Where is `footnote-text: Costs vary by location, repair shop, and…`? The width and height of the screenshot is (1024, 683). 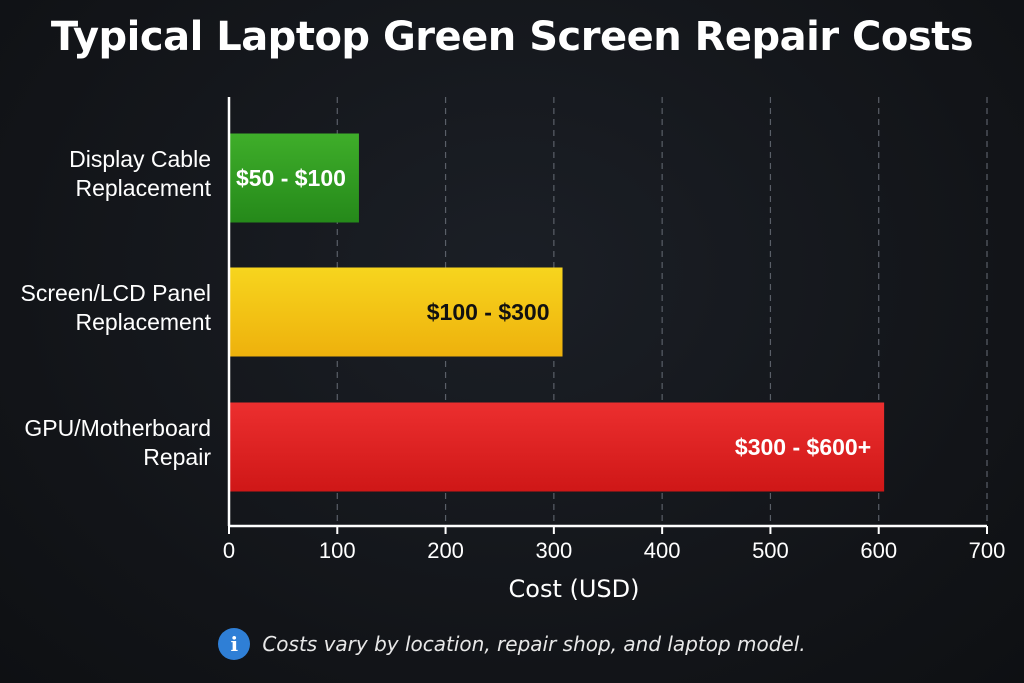
footnote-text: Costs vary by location, repair shop, and… is located at coordinates (534, 644).